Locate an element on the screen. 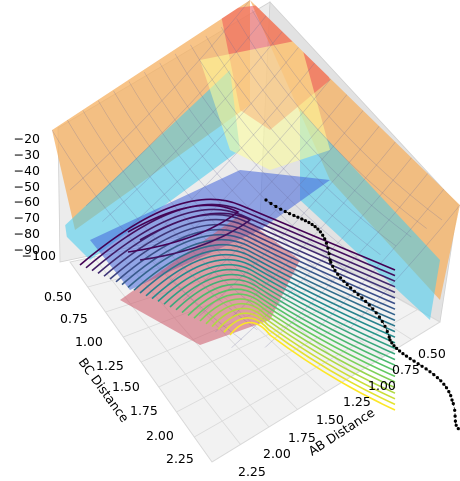 This screenshot has width=460, height=481. y-tick-label: 2.00 is located at coordinates (160, 435).